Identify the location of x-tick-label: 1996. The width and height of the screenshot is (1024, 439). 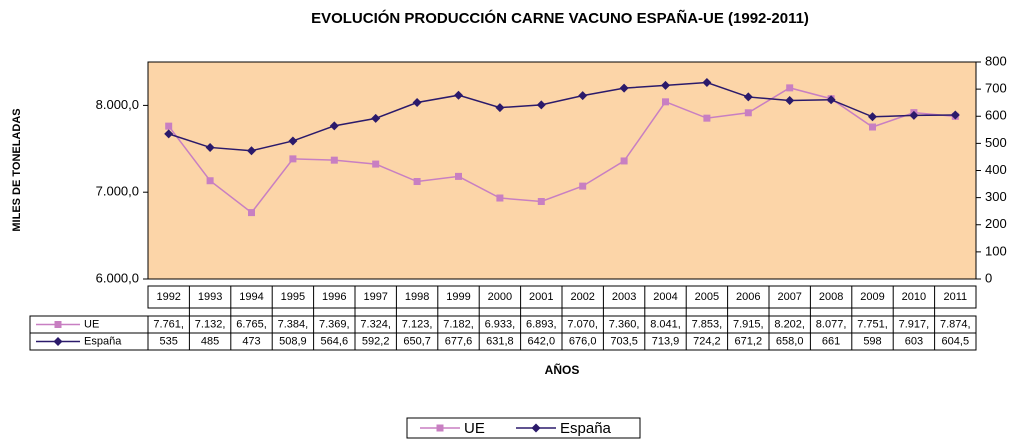
(334, 297).